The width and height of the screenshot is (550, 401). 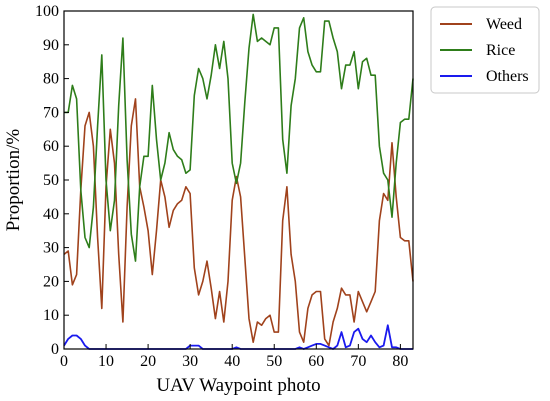 I want to click on x-tick-label: 60, so click(x=316, y=361).